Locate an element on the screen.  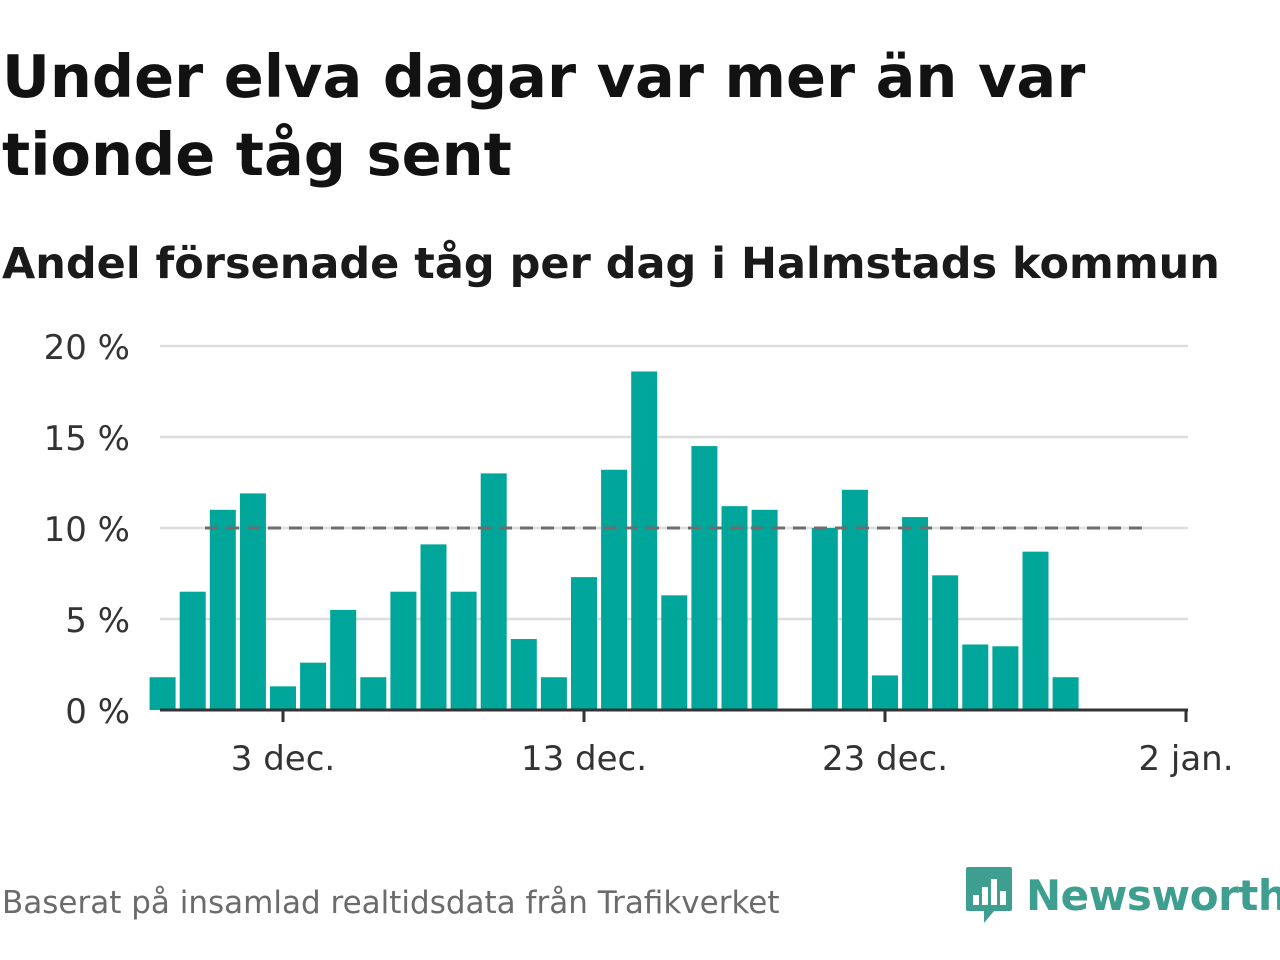
x-tick-label: 13 dec. is located at coordinates (584, 759).